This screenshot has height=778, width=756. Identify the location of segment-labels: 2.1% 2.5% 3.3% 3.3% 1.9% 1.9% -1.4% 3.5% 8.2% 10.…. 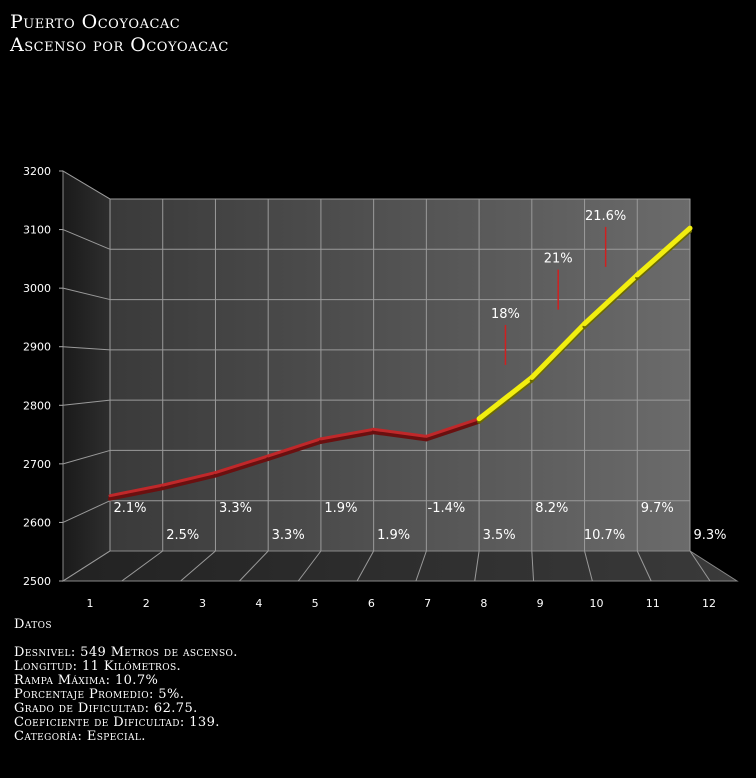
(419, 522).